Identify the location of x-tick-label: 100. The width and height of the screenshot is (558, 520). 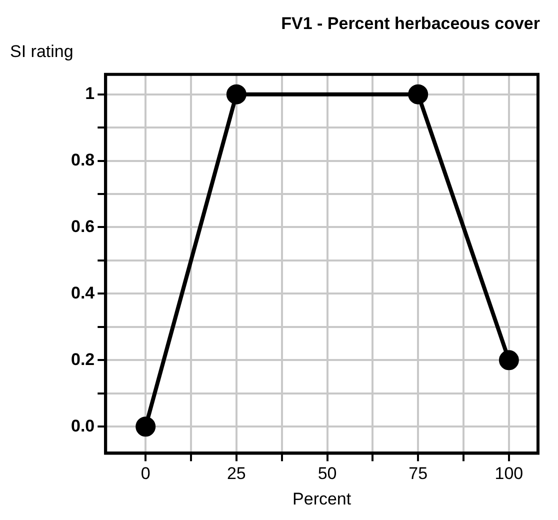
(509, 474).